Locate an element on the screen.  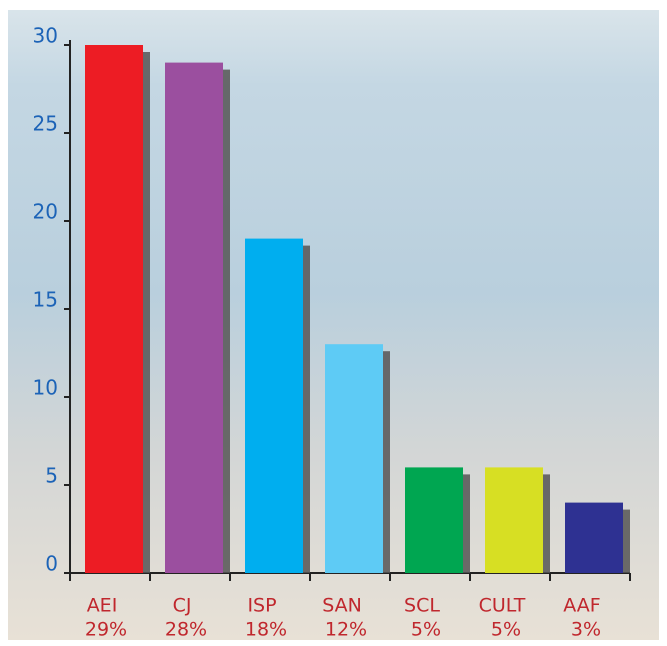
share-label: 12% is located at coordinates (346, 630).